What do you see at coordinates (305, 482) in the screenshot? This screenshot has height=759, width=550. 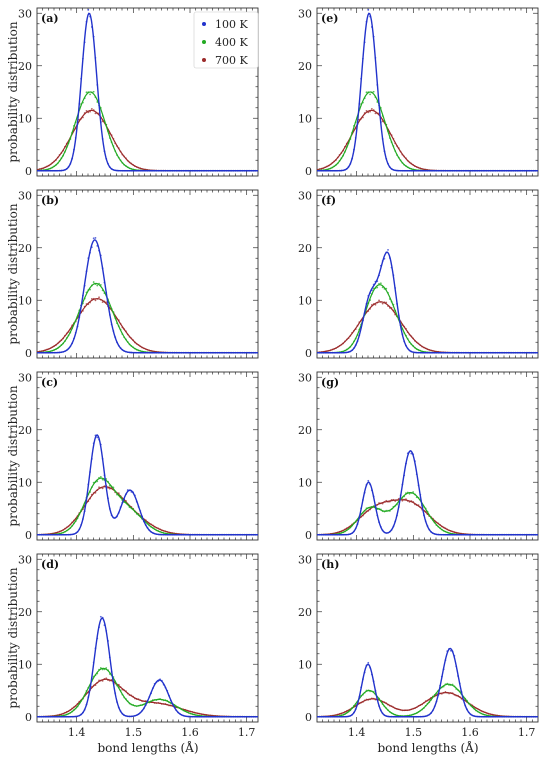 I see `y-tick-label: 10` at bounding box center [305, 482].